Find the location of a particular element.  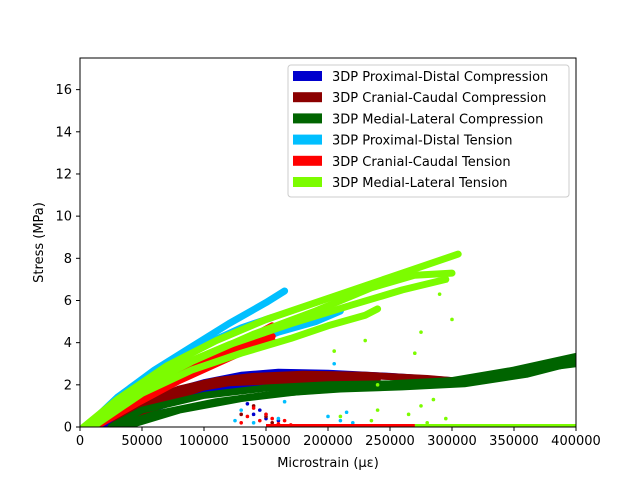

y-axis-ticks: 0 2 4 6 8 10 12 14 16 is located at coordinates (67, 259).